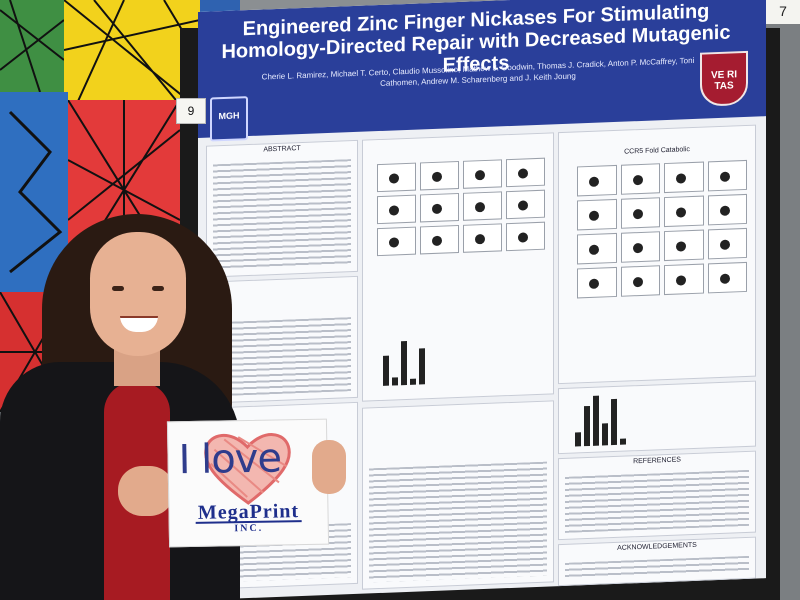  Describe the element at coordinates (139, 324) in the screenshot. I see `smile` at that location.